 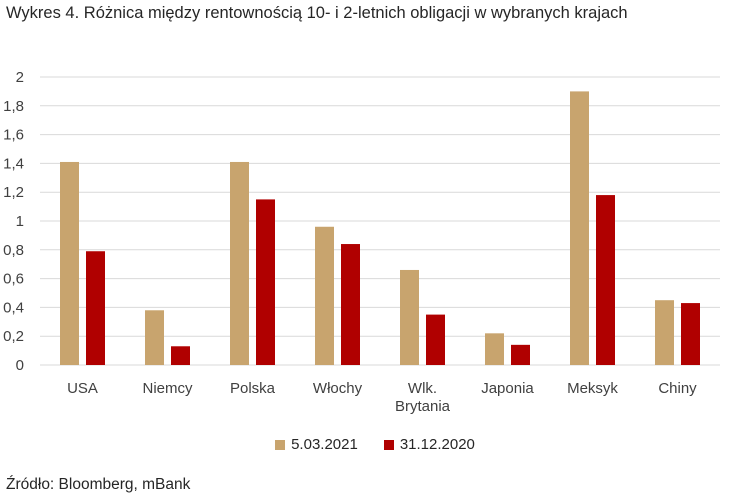 What do you see at coordinates (664, 332) in the screenshot?
I see `bar-1-chiny` at bounding box center [664, 332].